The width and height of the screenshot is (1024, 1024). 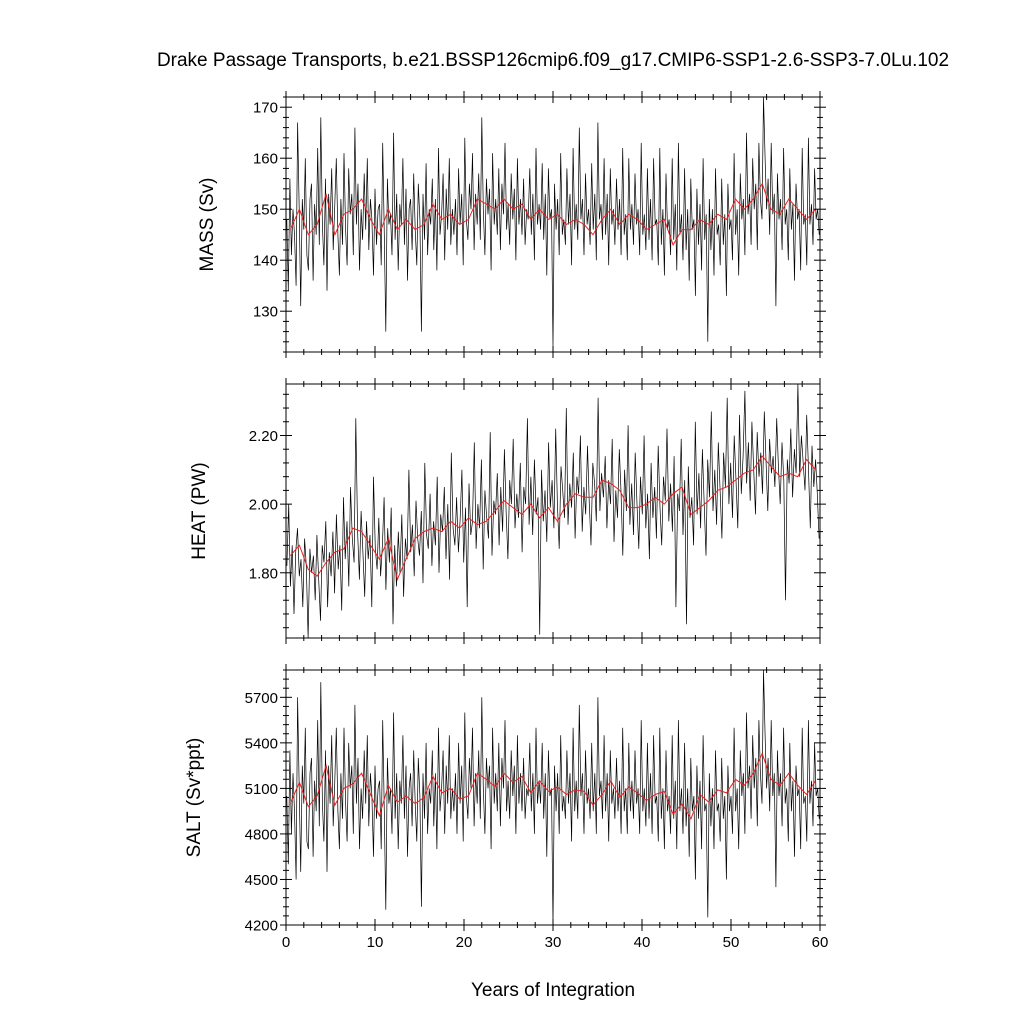 What do you see at coordinates (642, 942) in the screenshot?
I see `x-tick-label: 40` at bounding box center [642, 942].